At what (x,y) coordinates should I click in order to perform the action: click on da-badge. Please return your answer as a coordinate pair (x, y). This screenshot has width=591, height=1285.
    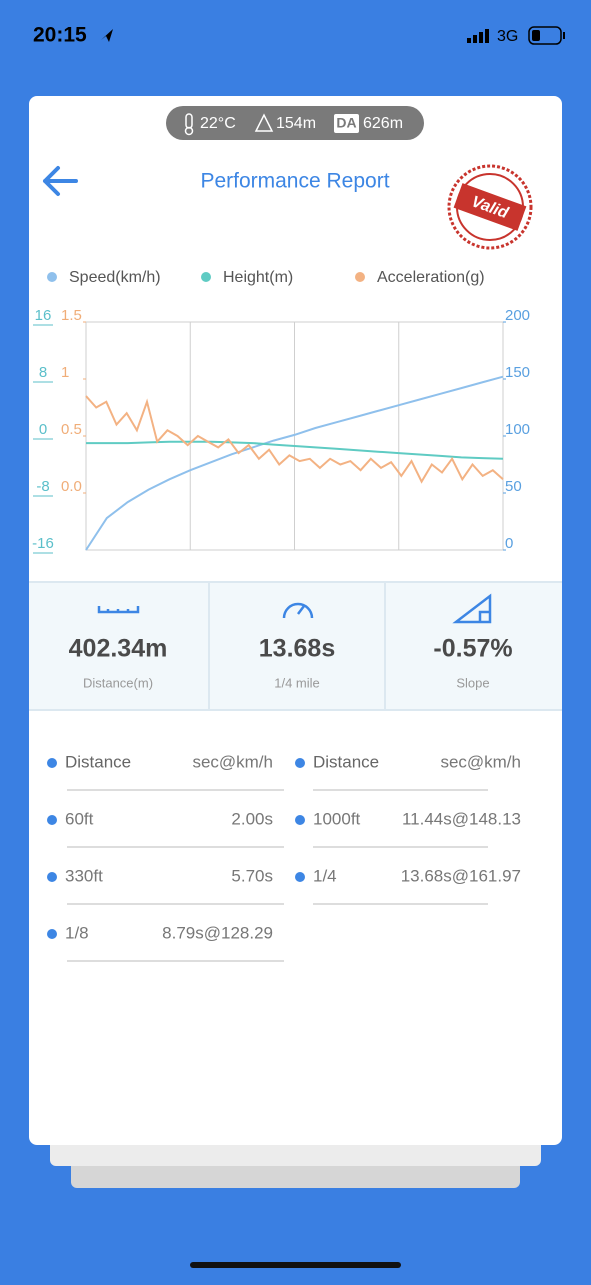
    Looking at the image, I should click on (346, 123).